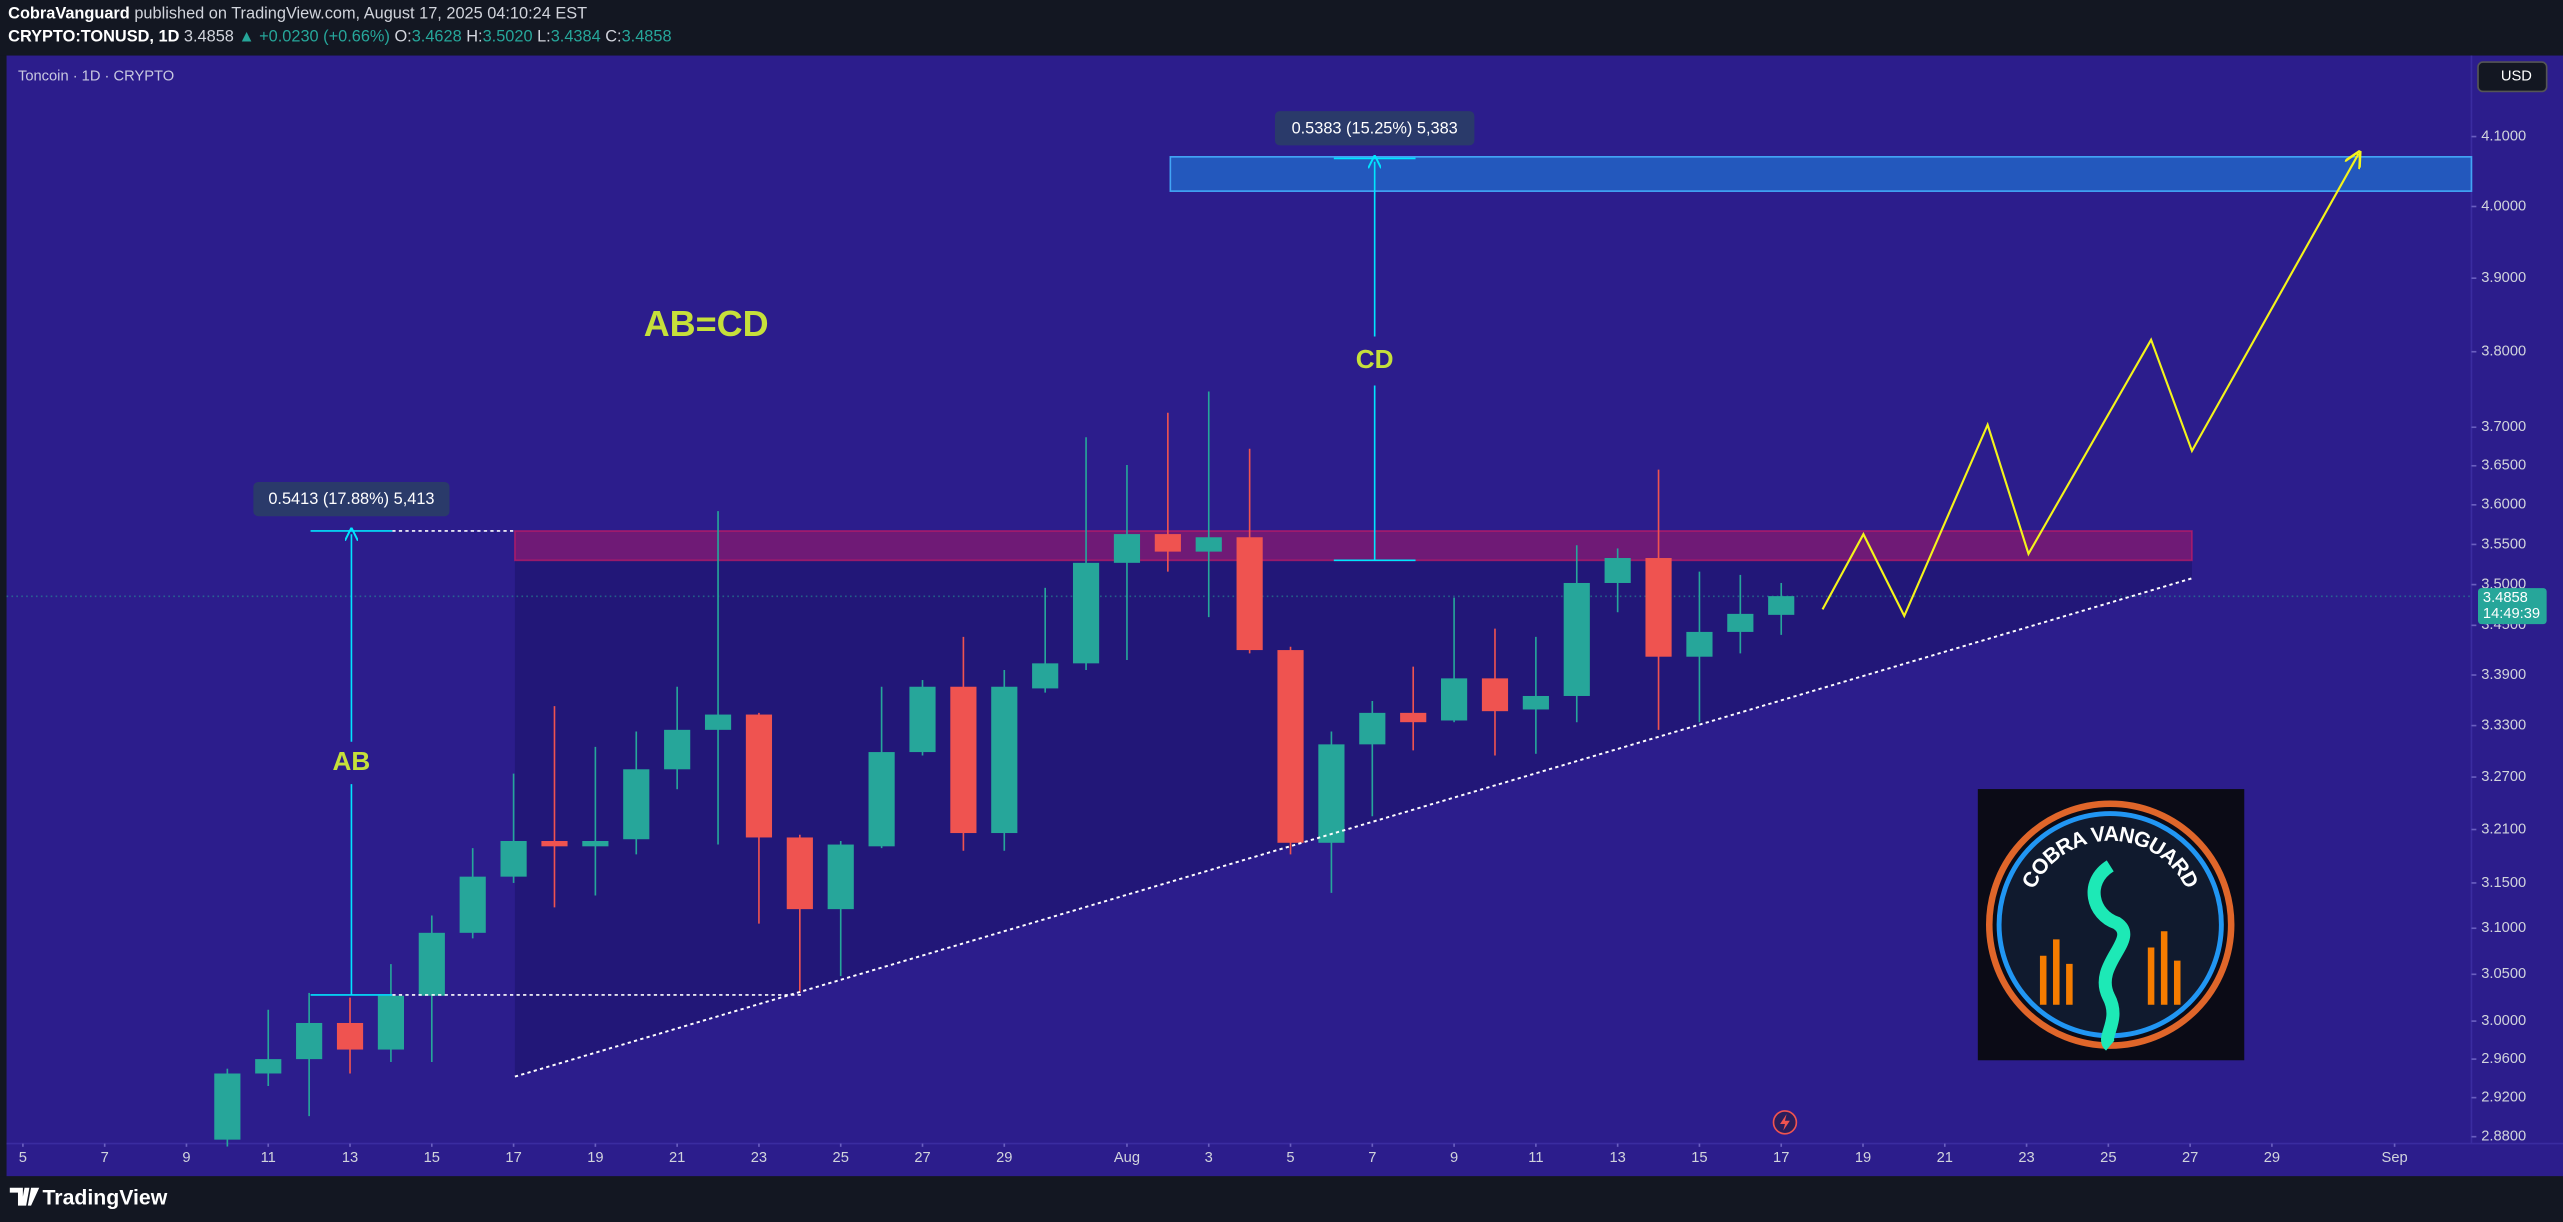 This screenshot has height=1222, width=2563. What do you see at coordinates (2090, 386) in the screenshot?
I see `projection-path` at bounding box center [2090, 386].